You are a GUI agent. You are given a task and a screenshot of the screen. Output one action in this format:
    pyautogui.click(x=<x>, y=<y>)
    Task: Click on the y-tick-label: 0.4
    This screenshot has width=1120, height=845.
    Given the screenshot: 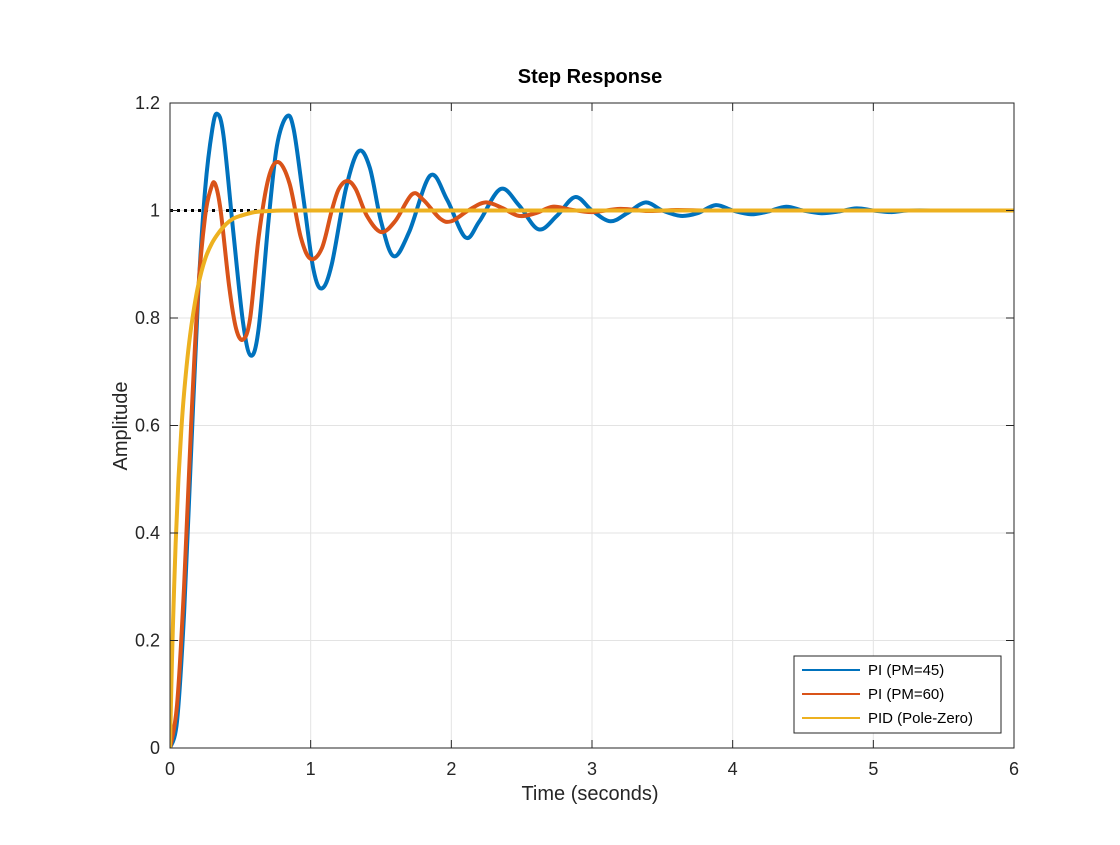 What is the action you would take?
    pyautogui.click(x=147, y=533)
    